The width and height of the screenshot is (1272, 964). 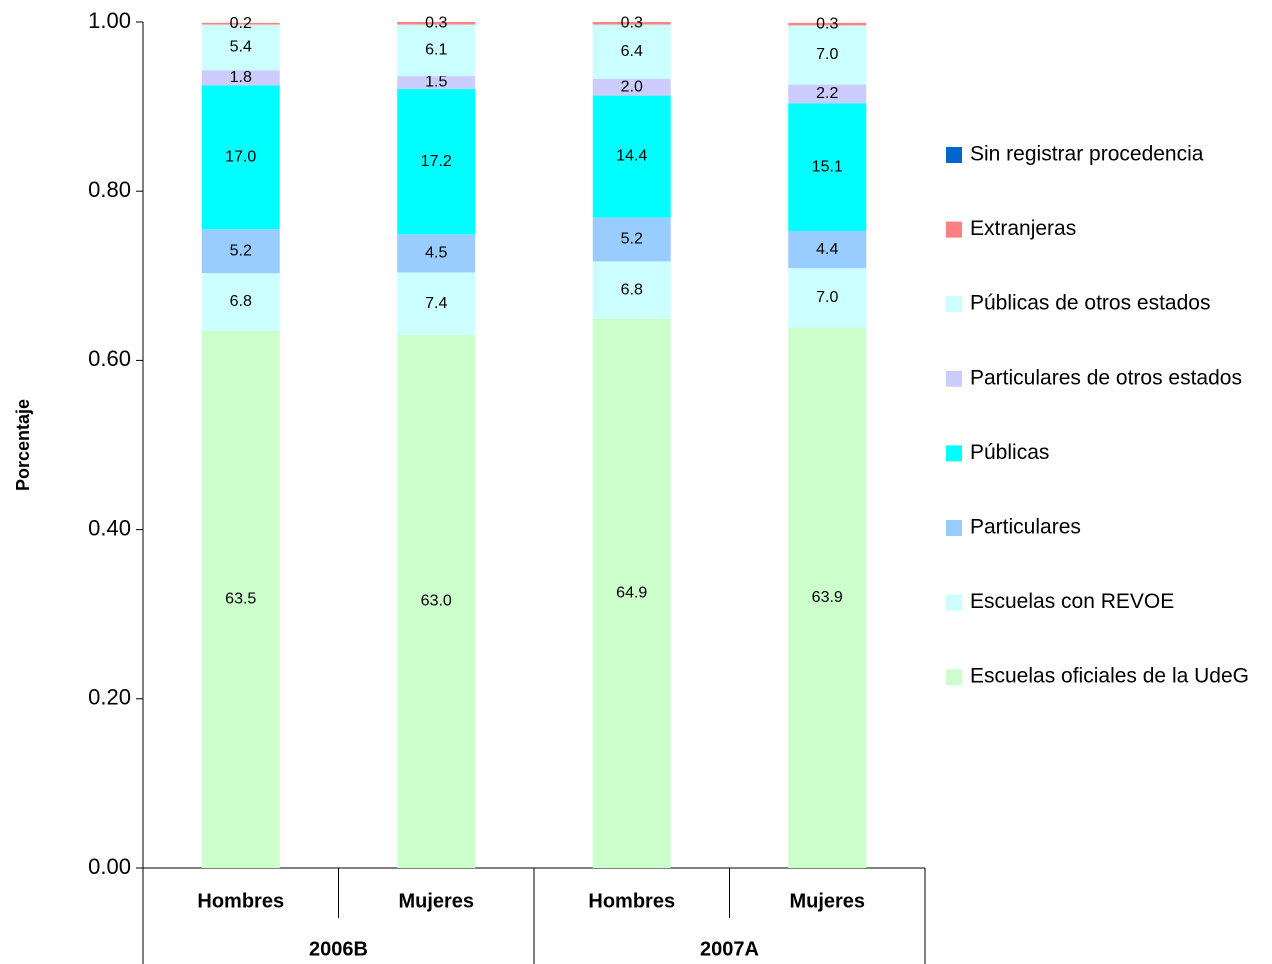 What do you see at coordinates (1072, 601) in the screenshot?
I see `legend-label: Escuelas con REVOE` at bounding box center [1072, 601].